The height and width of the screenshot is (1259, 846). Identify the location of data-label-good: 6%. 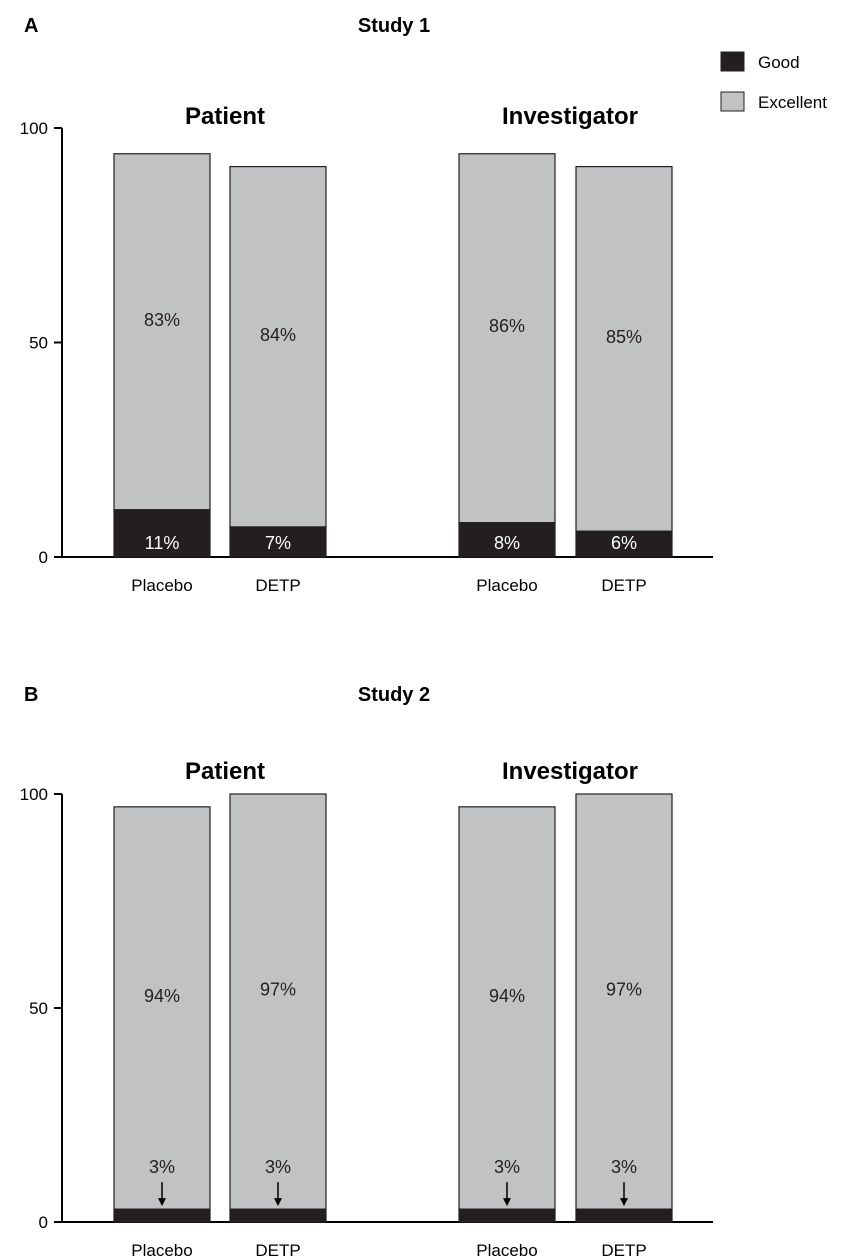
(624, 543).